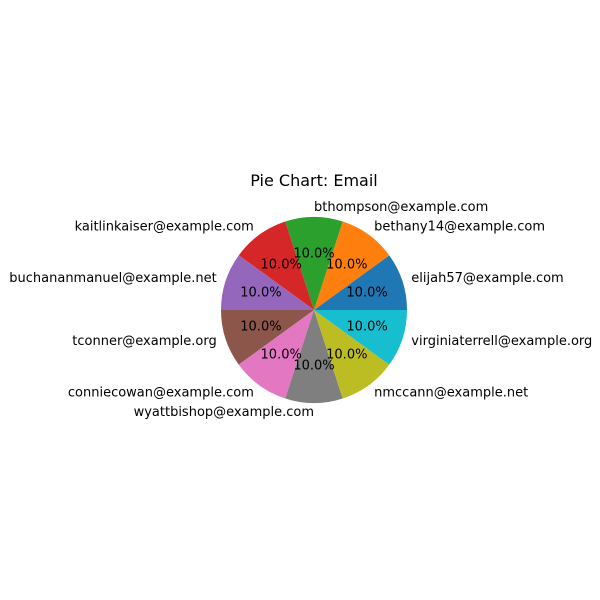 The height and width of the screenshot is (600, 600). I want to click on pie-category-label: virginiaterrell@example.org, so click(501, 341).